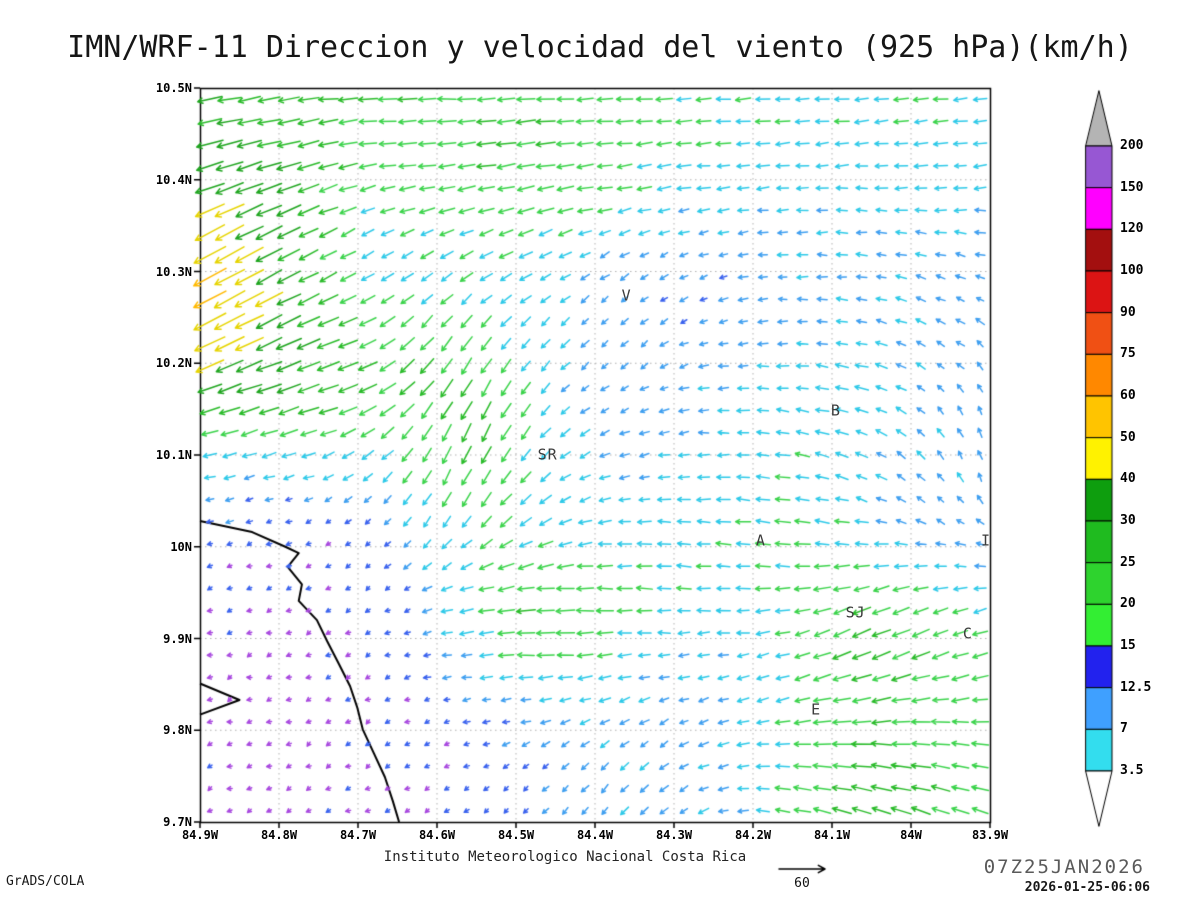 This screenshot has height=900, width=1200. I want to click on colorbar-tick-label: 25, so click(1128, 562).